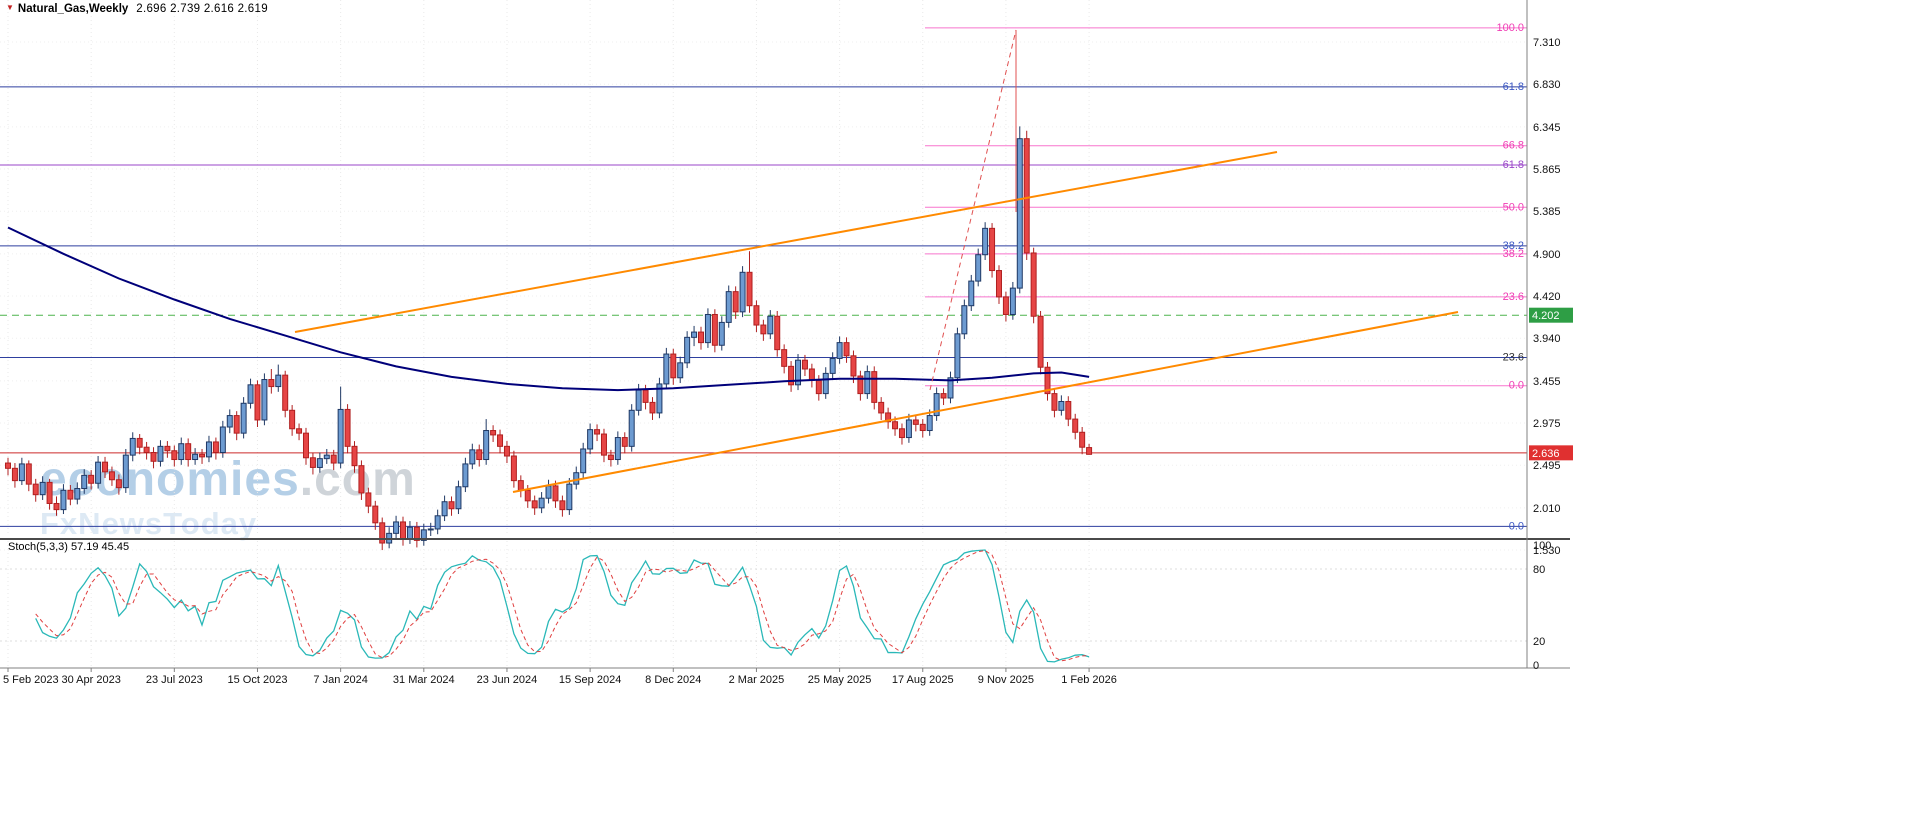  What do you see at coordinates (1513, 165) in the screenshot?
I see `fib-label: 61.8` at bounding box center [1513, 165].